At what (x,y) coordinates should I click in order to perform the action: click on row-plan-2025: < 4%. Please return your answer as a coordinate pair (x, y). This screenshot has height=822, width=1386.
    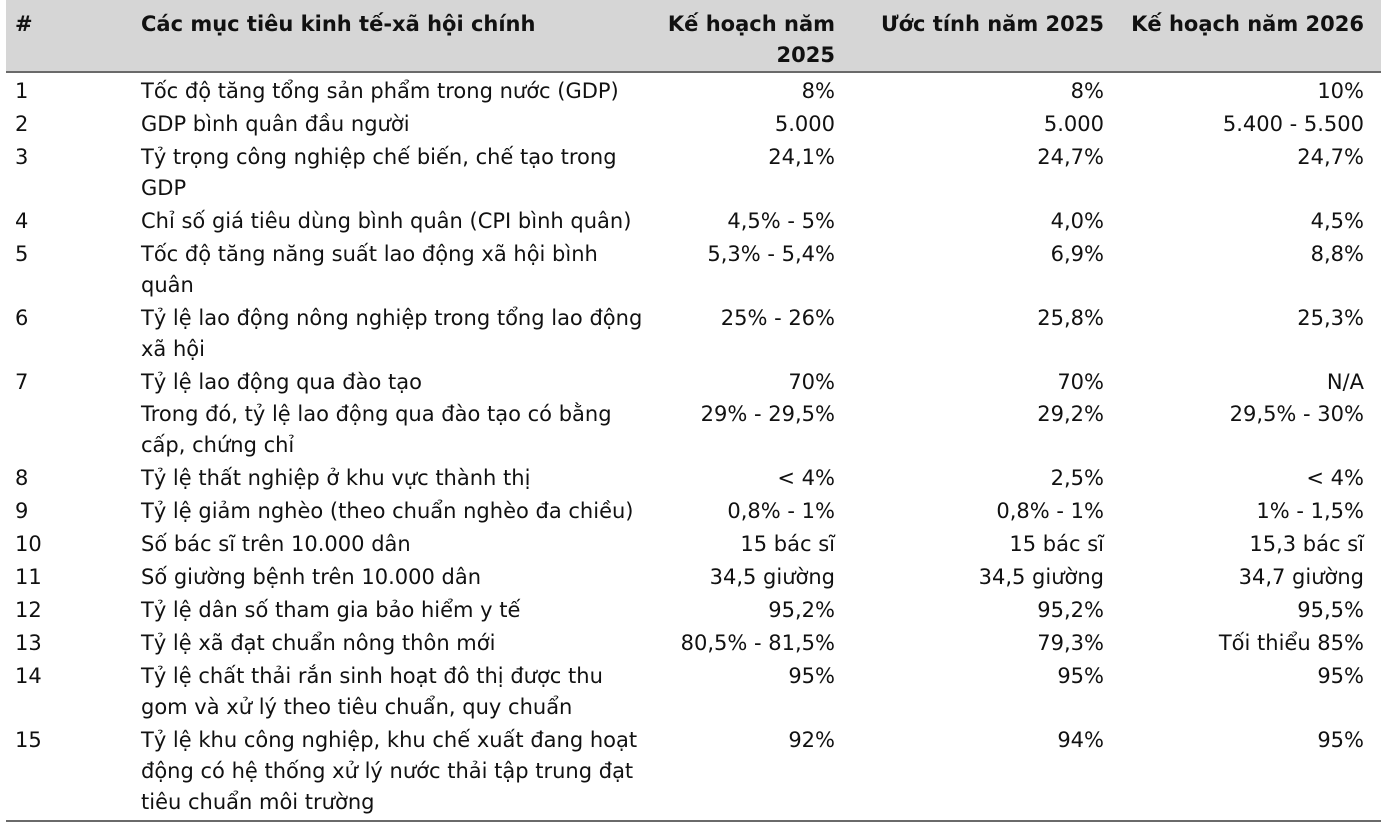
    Looking at the image, I should click on (806, 478).